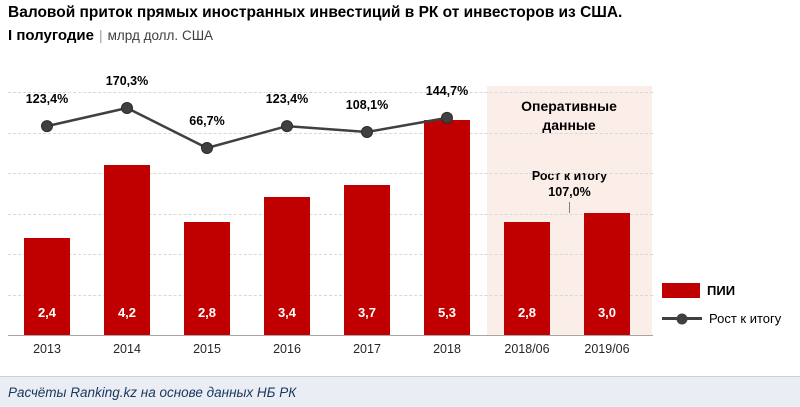 The width and height of the screenshot is (800, 407). What do you see at coordinates (160, 35) in the screenshot?
I see `subtitle-unit: млрд долл. США` at bounding box center [160, 35].